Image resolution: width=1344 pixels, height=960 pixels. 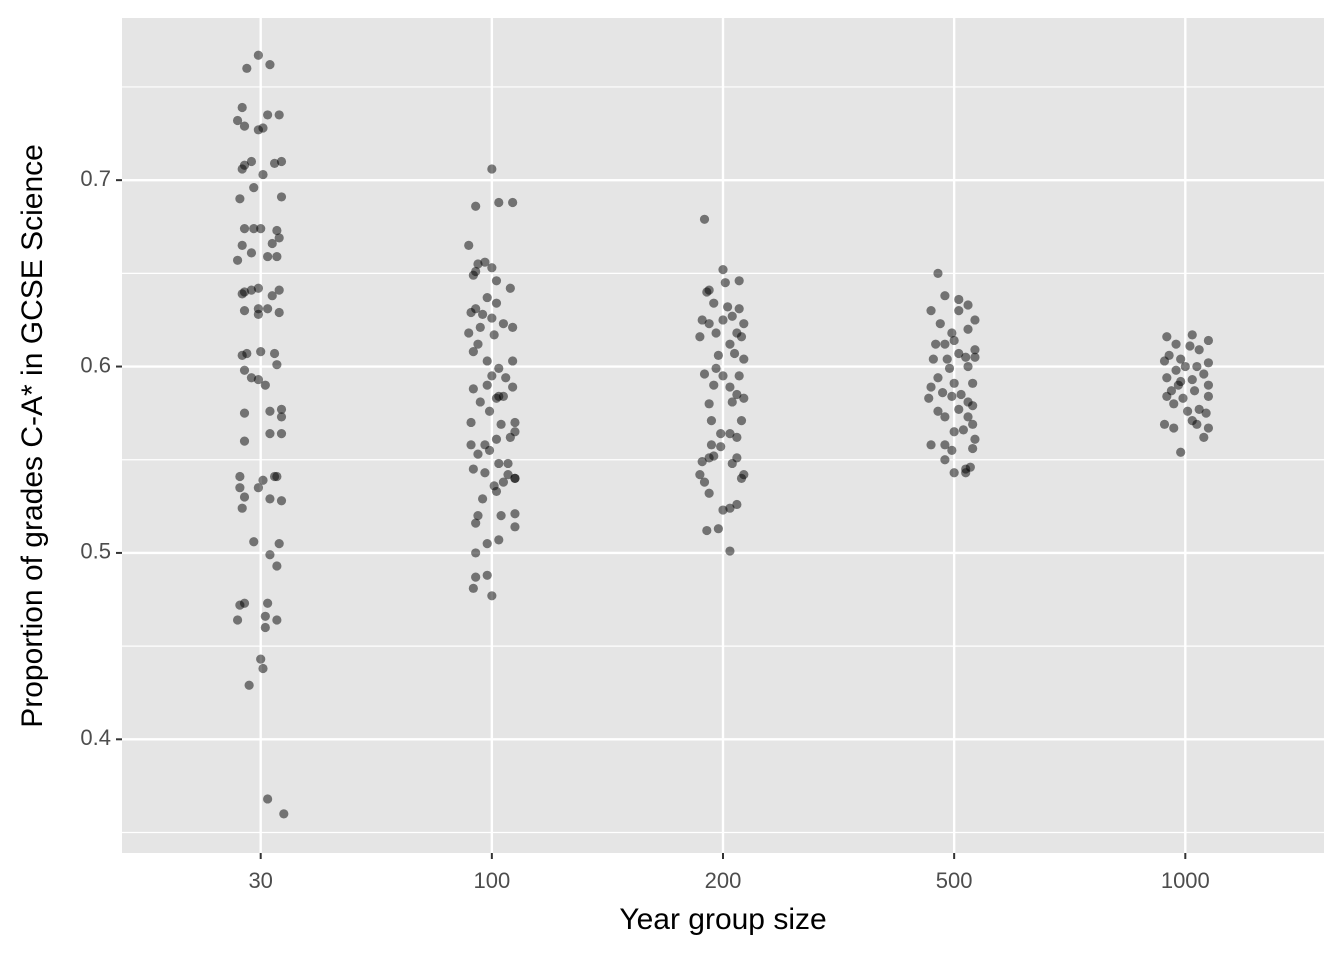 What do you see at coordinates (1185, 880) in the screenshot?
I see `x-tick-label: 1000` at bounding box center [1185, 880].